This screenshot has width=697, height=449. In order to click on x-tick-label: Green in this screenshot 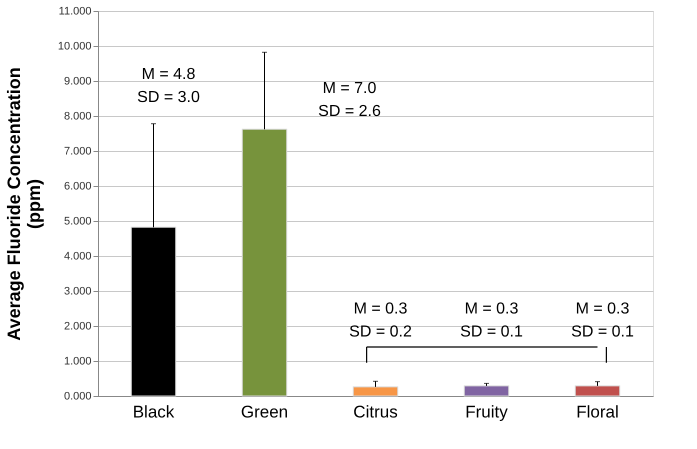, I will do `click(264, 412)`.